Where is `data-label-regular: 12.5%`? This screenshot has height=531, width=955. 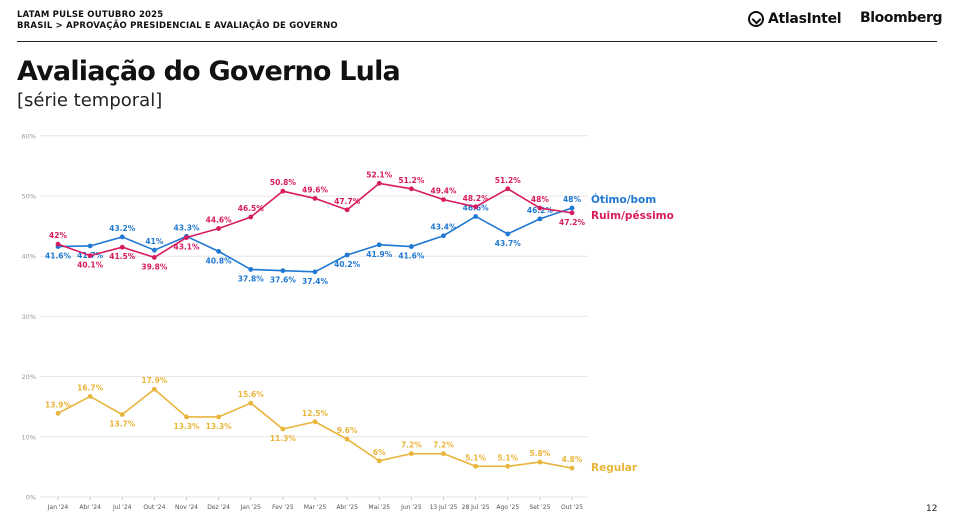
data-label-regular: 12.5% is located at coordinates (315, 413).